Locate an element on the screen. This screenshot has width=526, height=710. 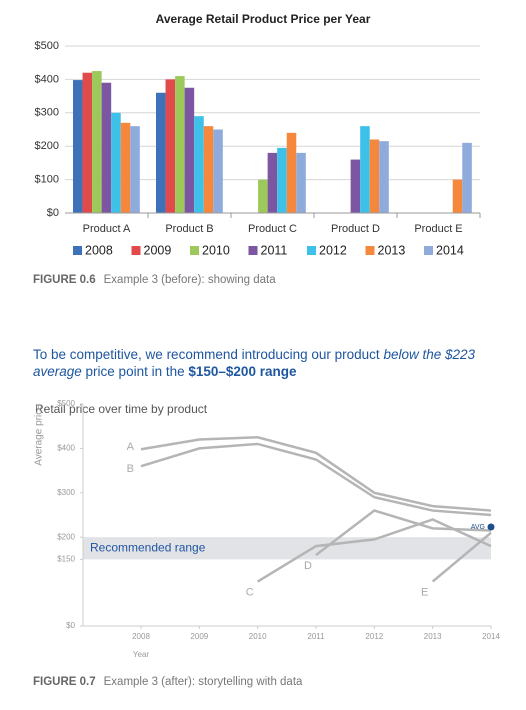
x-tick-label: Product D is located at coordinates (355, 229).